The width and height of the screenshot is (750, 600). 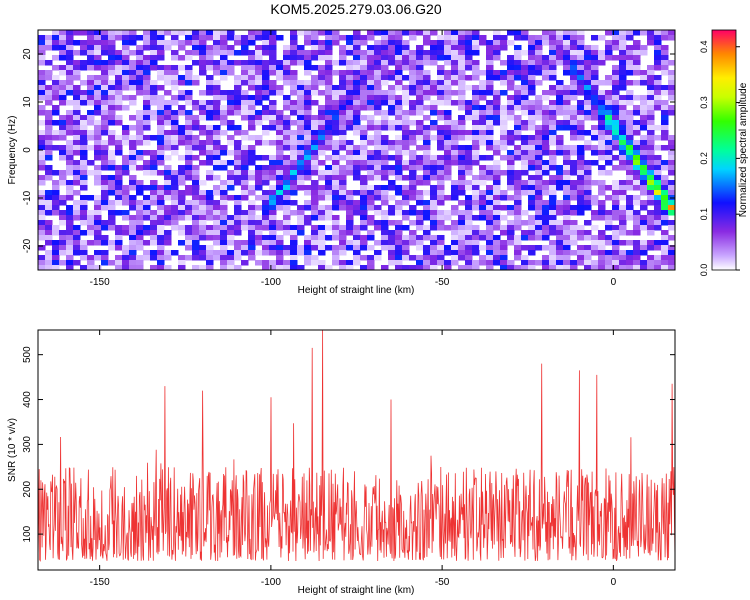 I want to click on y-tick-label: 0, so click(x=27, y=150).